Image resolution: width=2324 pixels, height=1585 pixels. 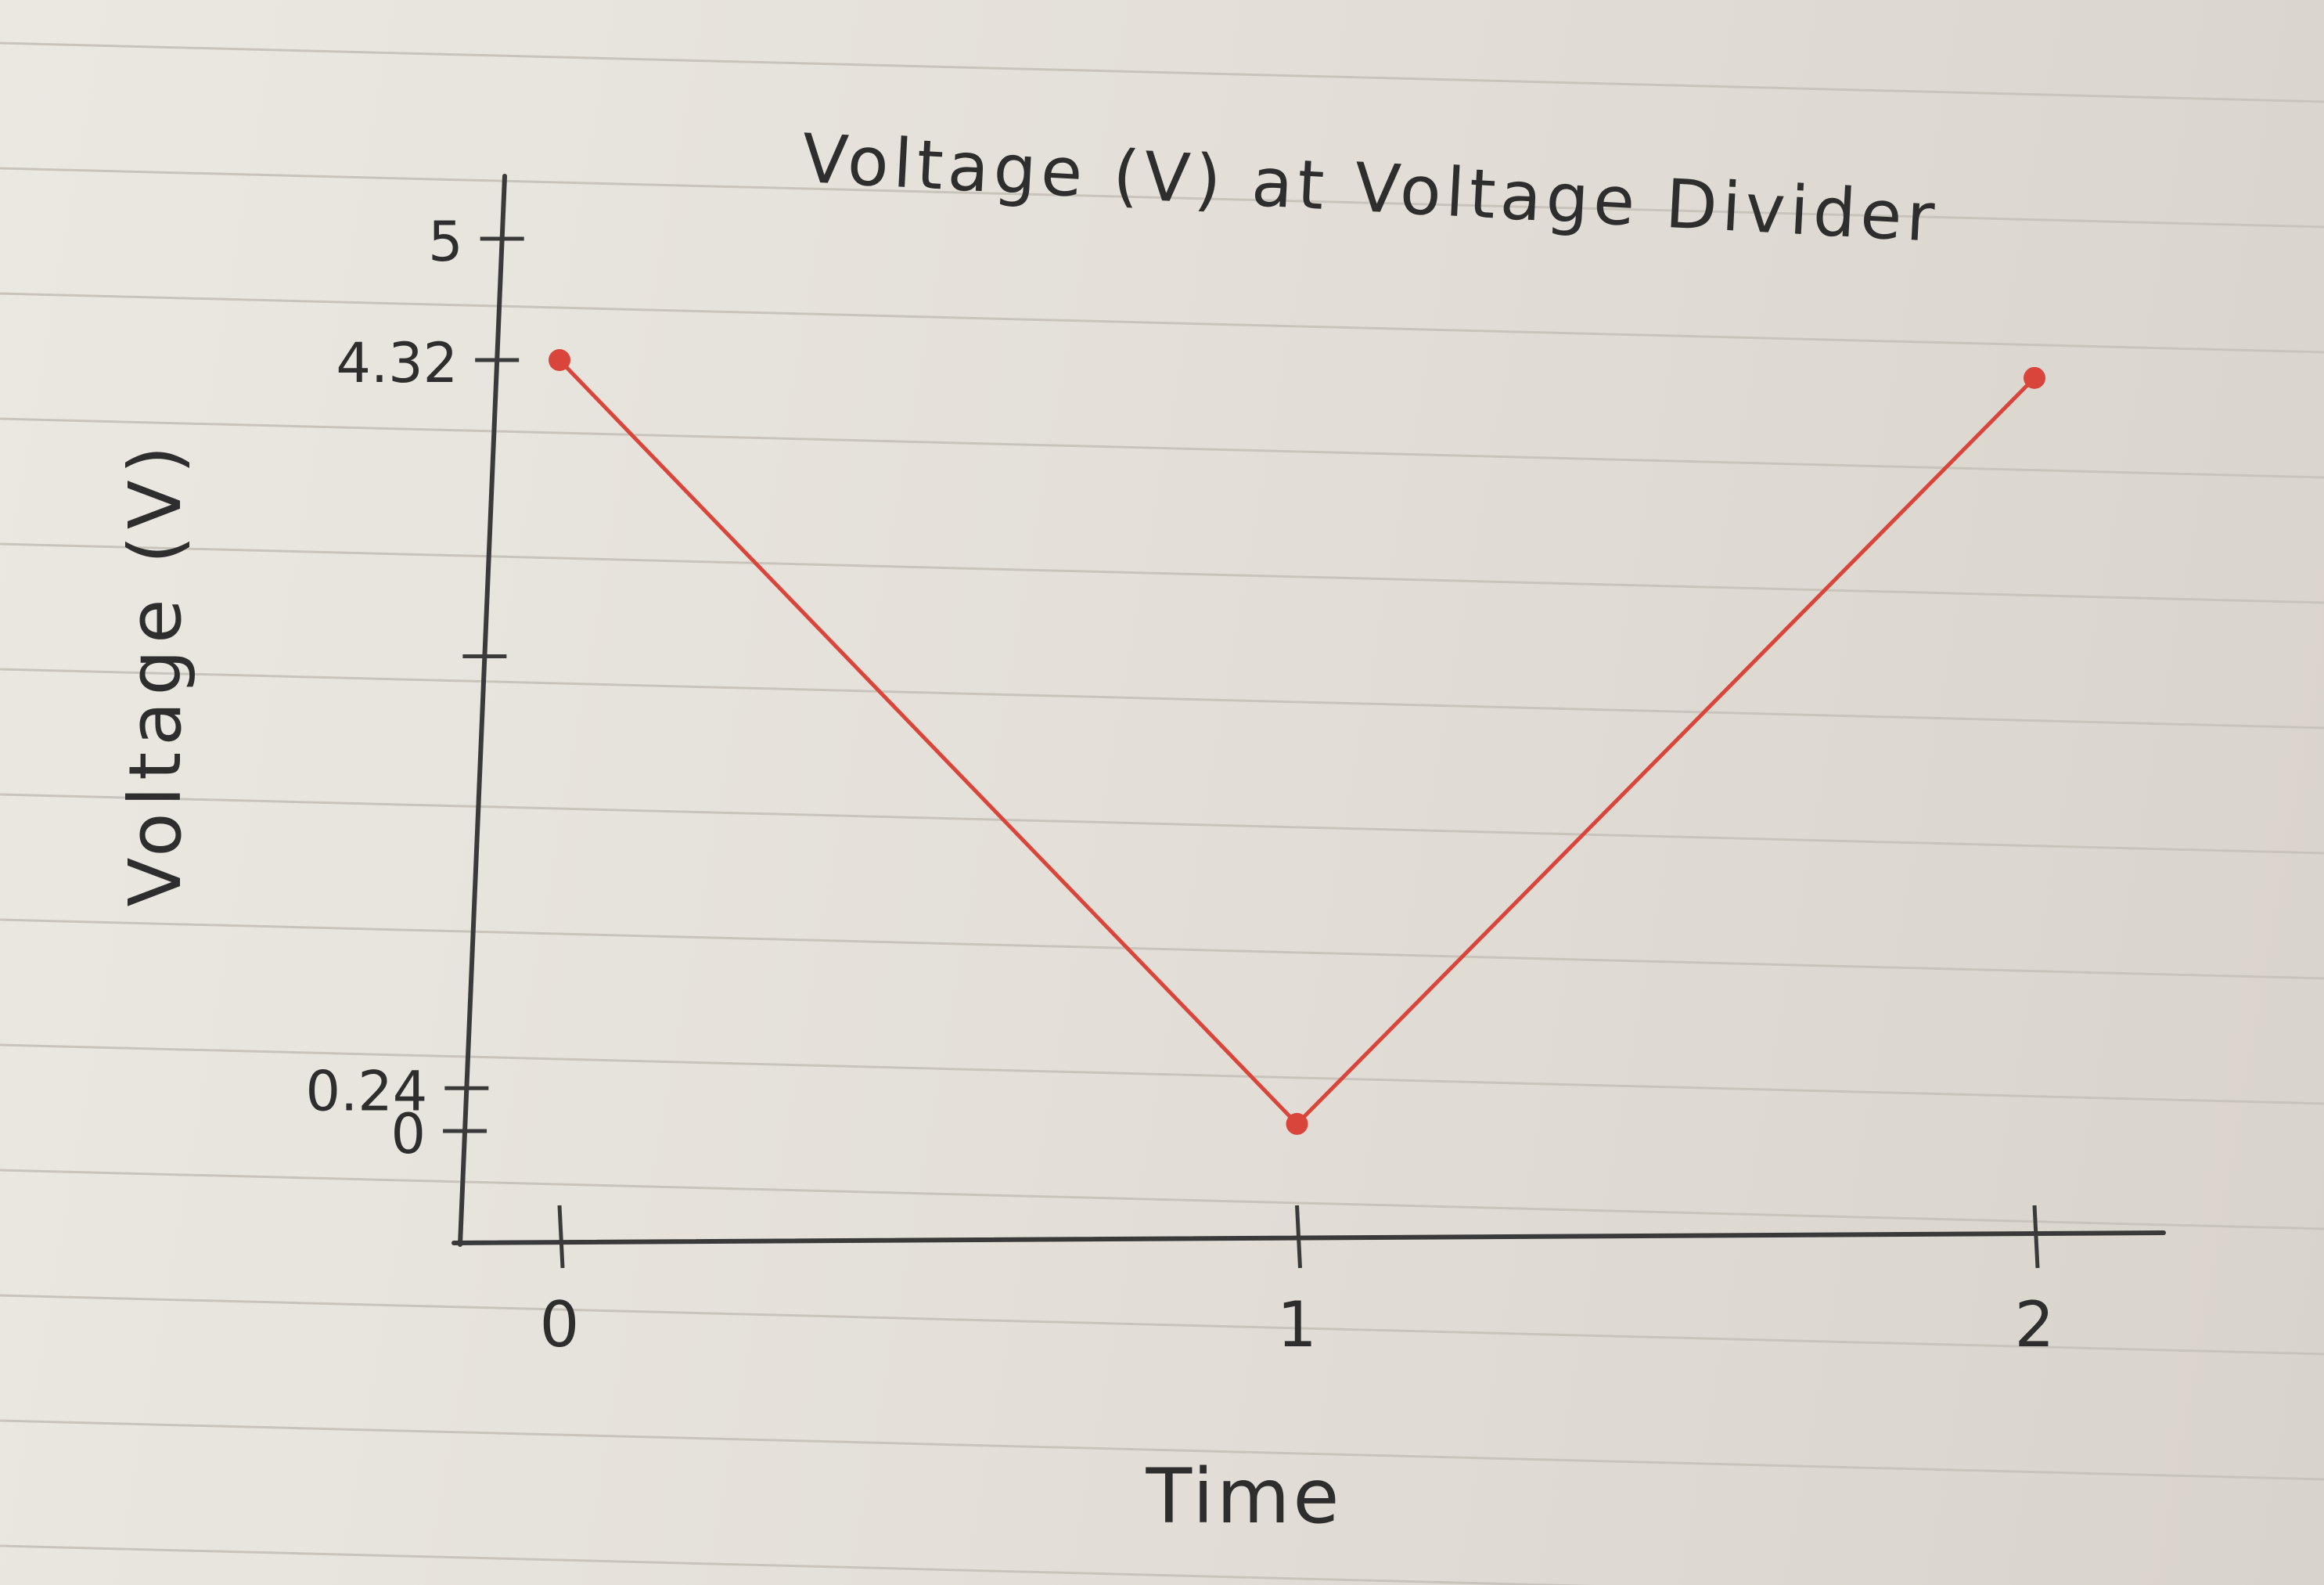 What do you see at coordinates (1308, 1237) in the screenshot?
I see `x-axis-line` at bounding box center [1308, 1237].